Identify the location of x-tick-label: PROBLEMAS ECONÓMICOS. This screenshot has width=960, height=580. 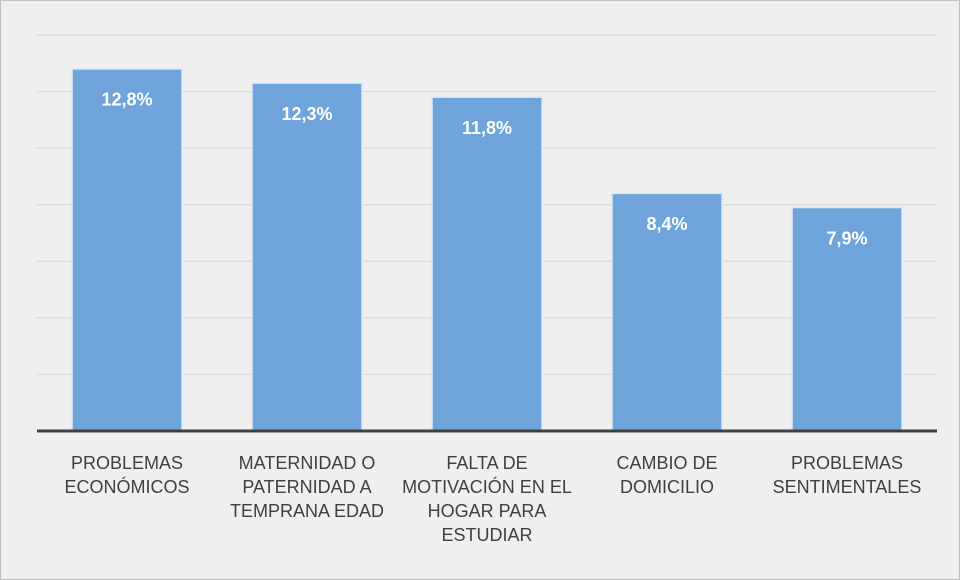
(127, 475).